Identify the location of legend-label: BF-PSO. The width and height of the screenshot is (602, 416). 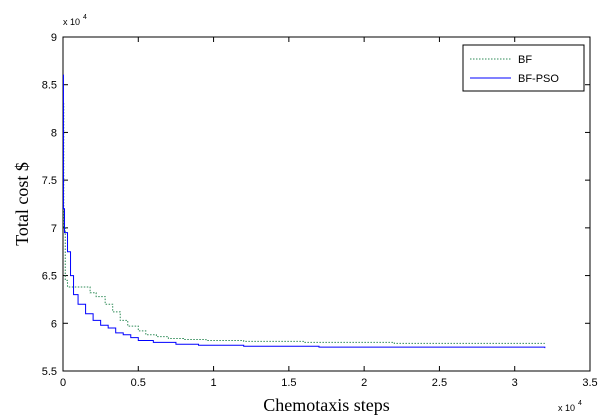
(538, 79).